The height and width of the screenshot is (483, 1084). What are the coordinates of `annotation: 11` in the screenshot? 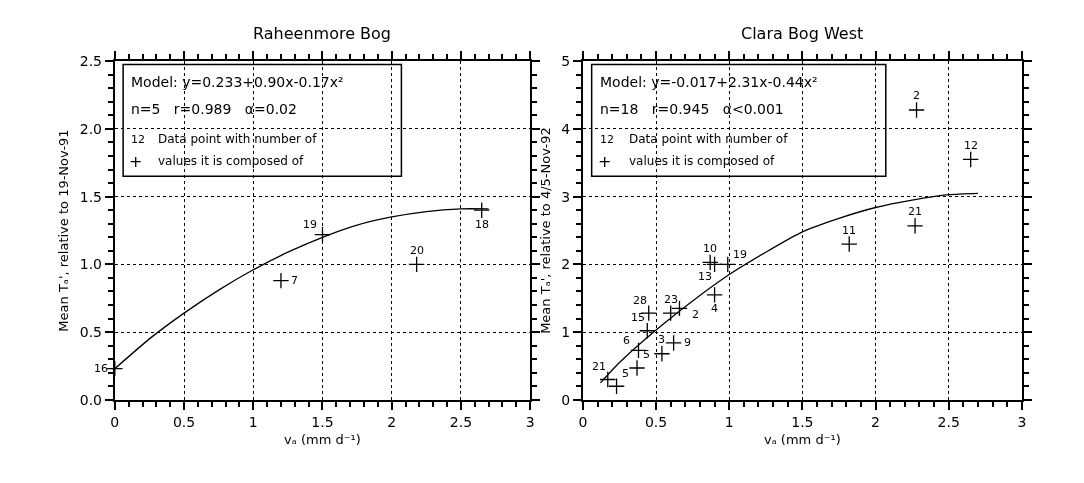 It's located at (849, 230).